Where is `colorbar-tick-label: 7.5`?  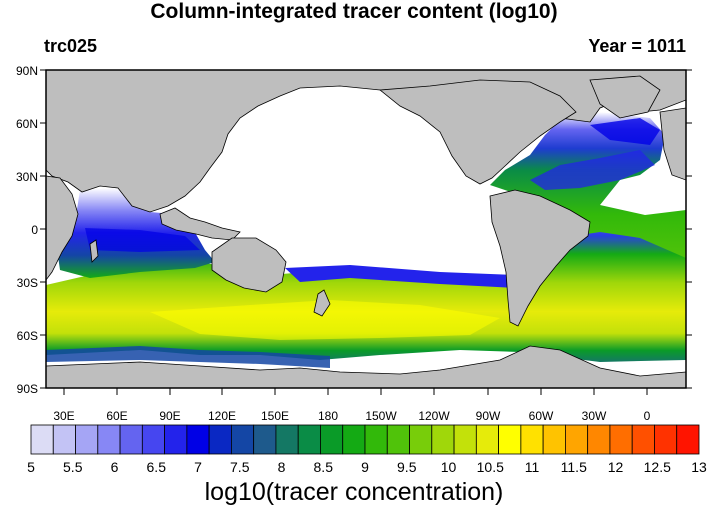
colorbar-tick-label: 7.5 is located at coordinates (240, 467).